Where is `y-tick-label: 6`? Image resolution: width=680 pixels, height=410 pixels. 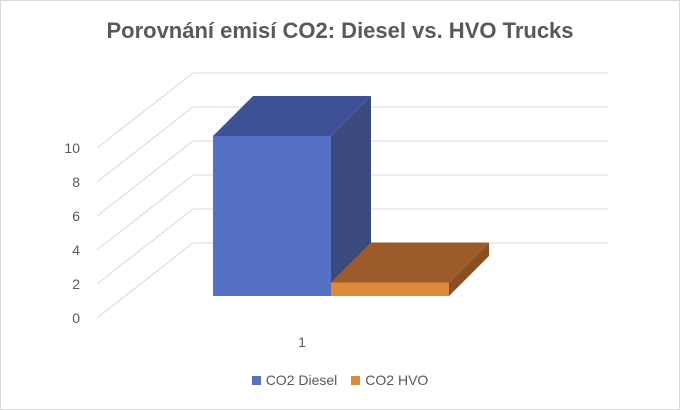
y-tick-label: 6 is located at coordinates (76, 216).